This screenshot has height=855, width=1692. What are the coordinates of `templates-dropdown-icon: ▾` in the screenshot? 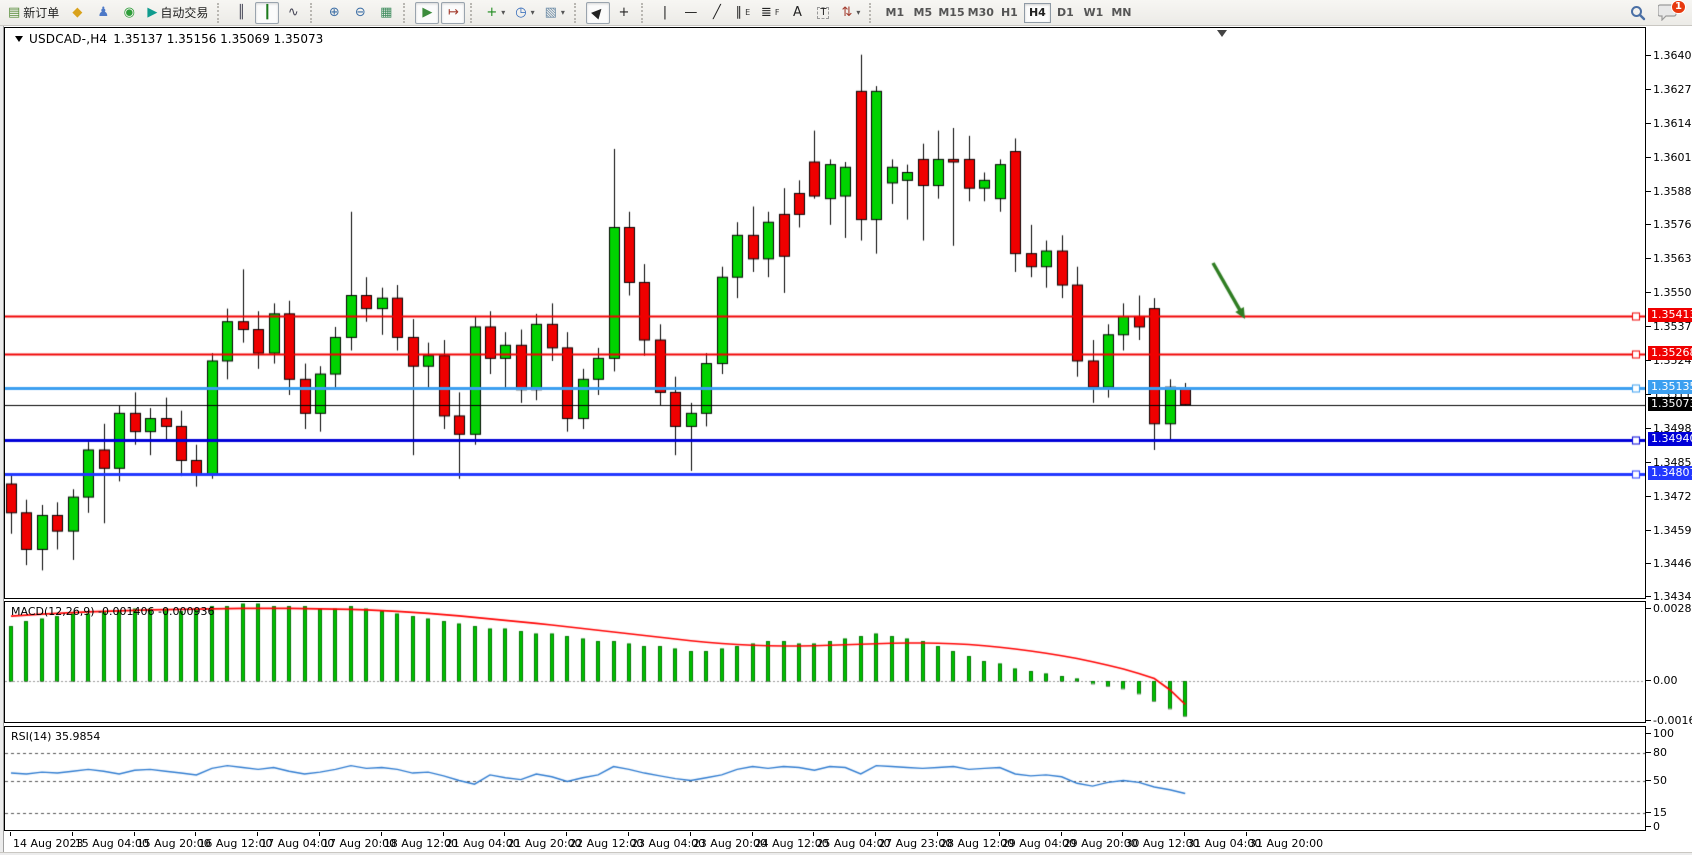 It's located at (562, 12).